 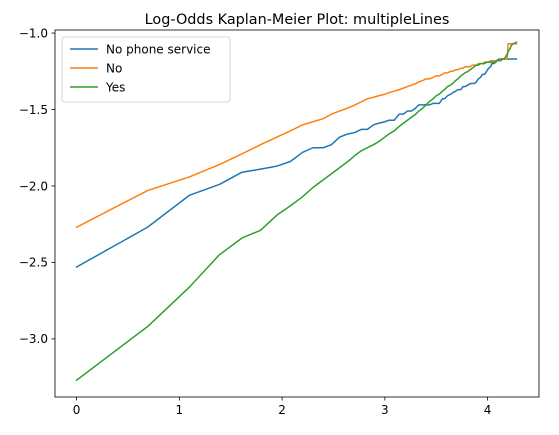 What do you see at coordinates (33, 33) in the screenshot?
I see `y-tick-label: −1.0` at bounding box center [33, 33].